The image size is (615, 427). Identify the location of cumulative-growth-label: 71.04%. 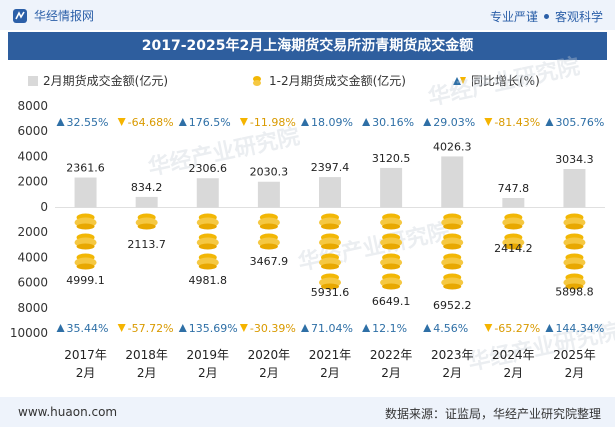
(332, 328).